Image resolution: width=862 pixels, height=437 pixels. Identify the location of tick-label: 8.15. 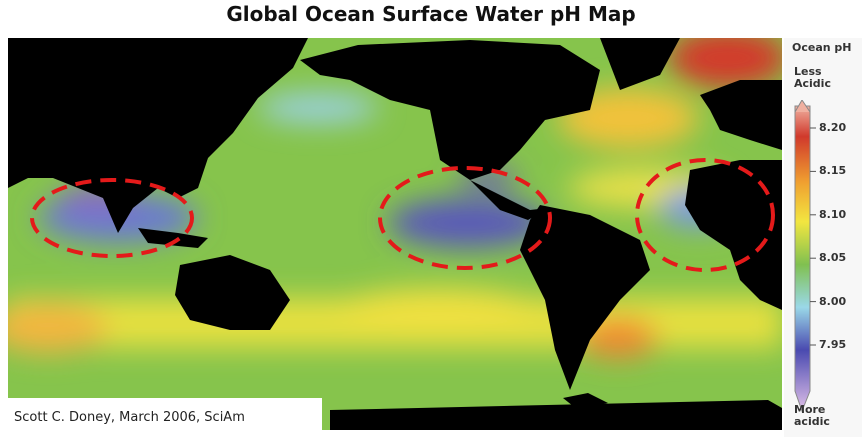
(833, 171).